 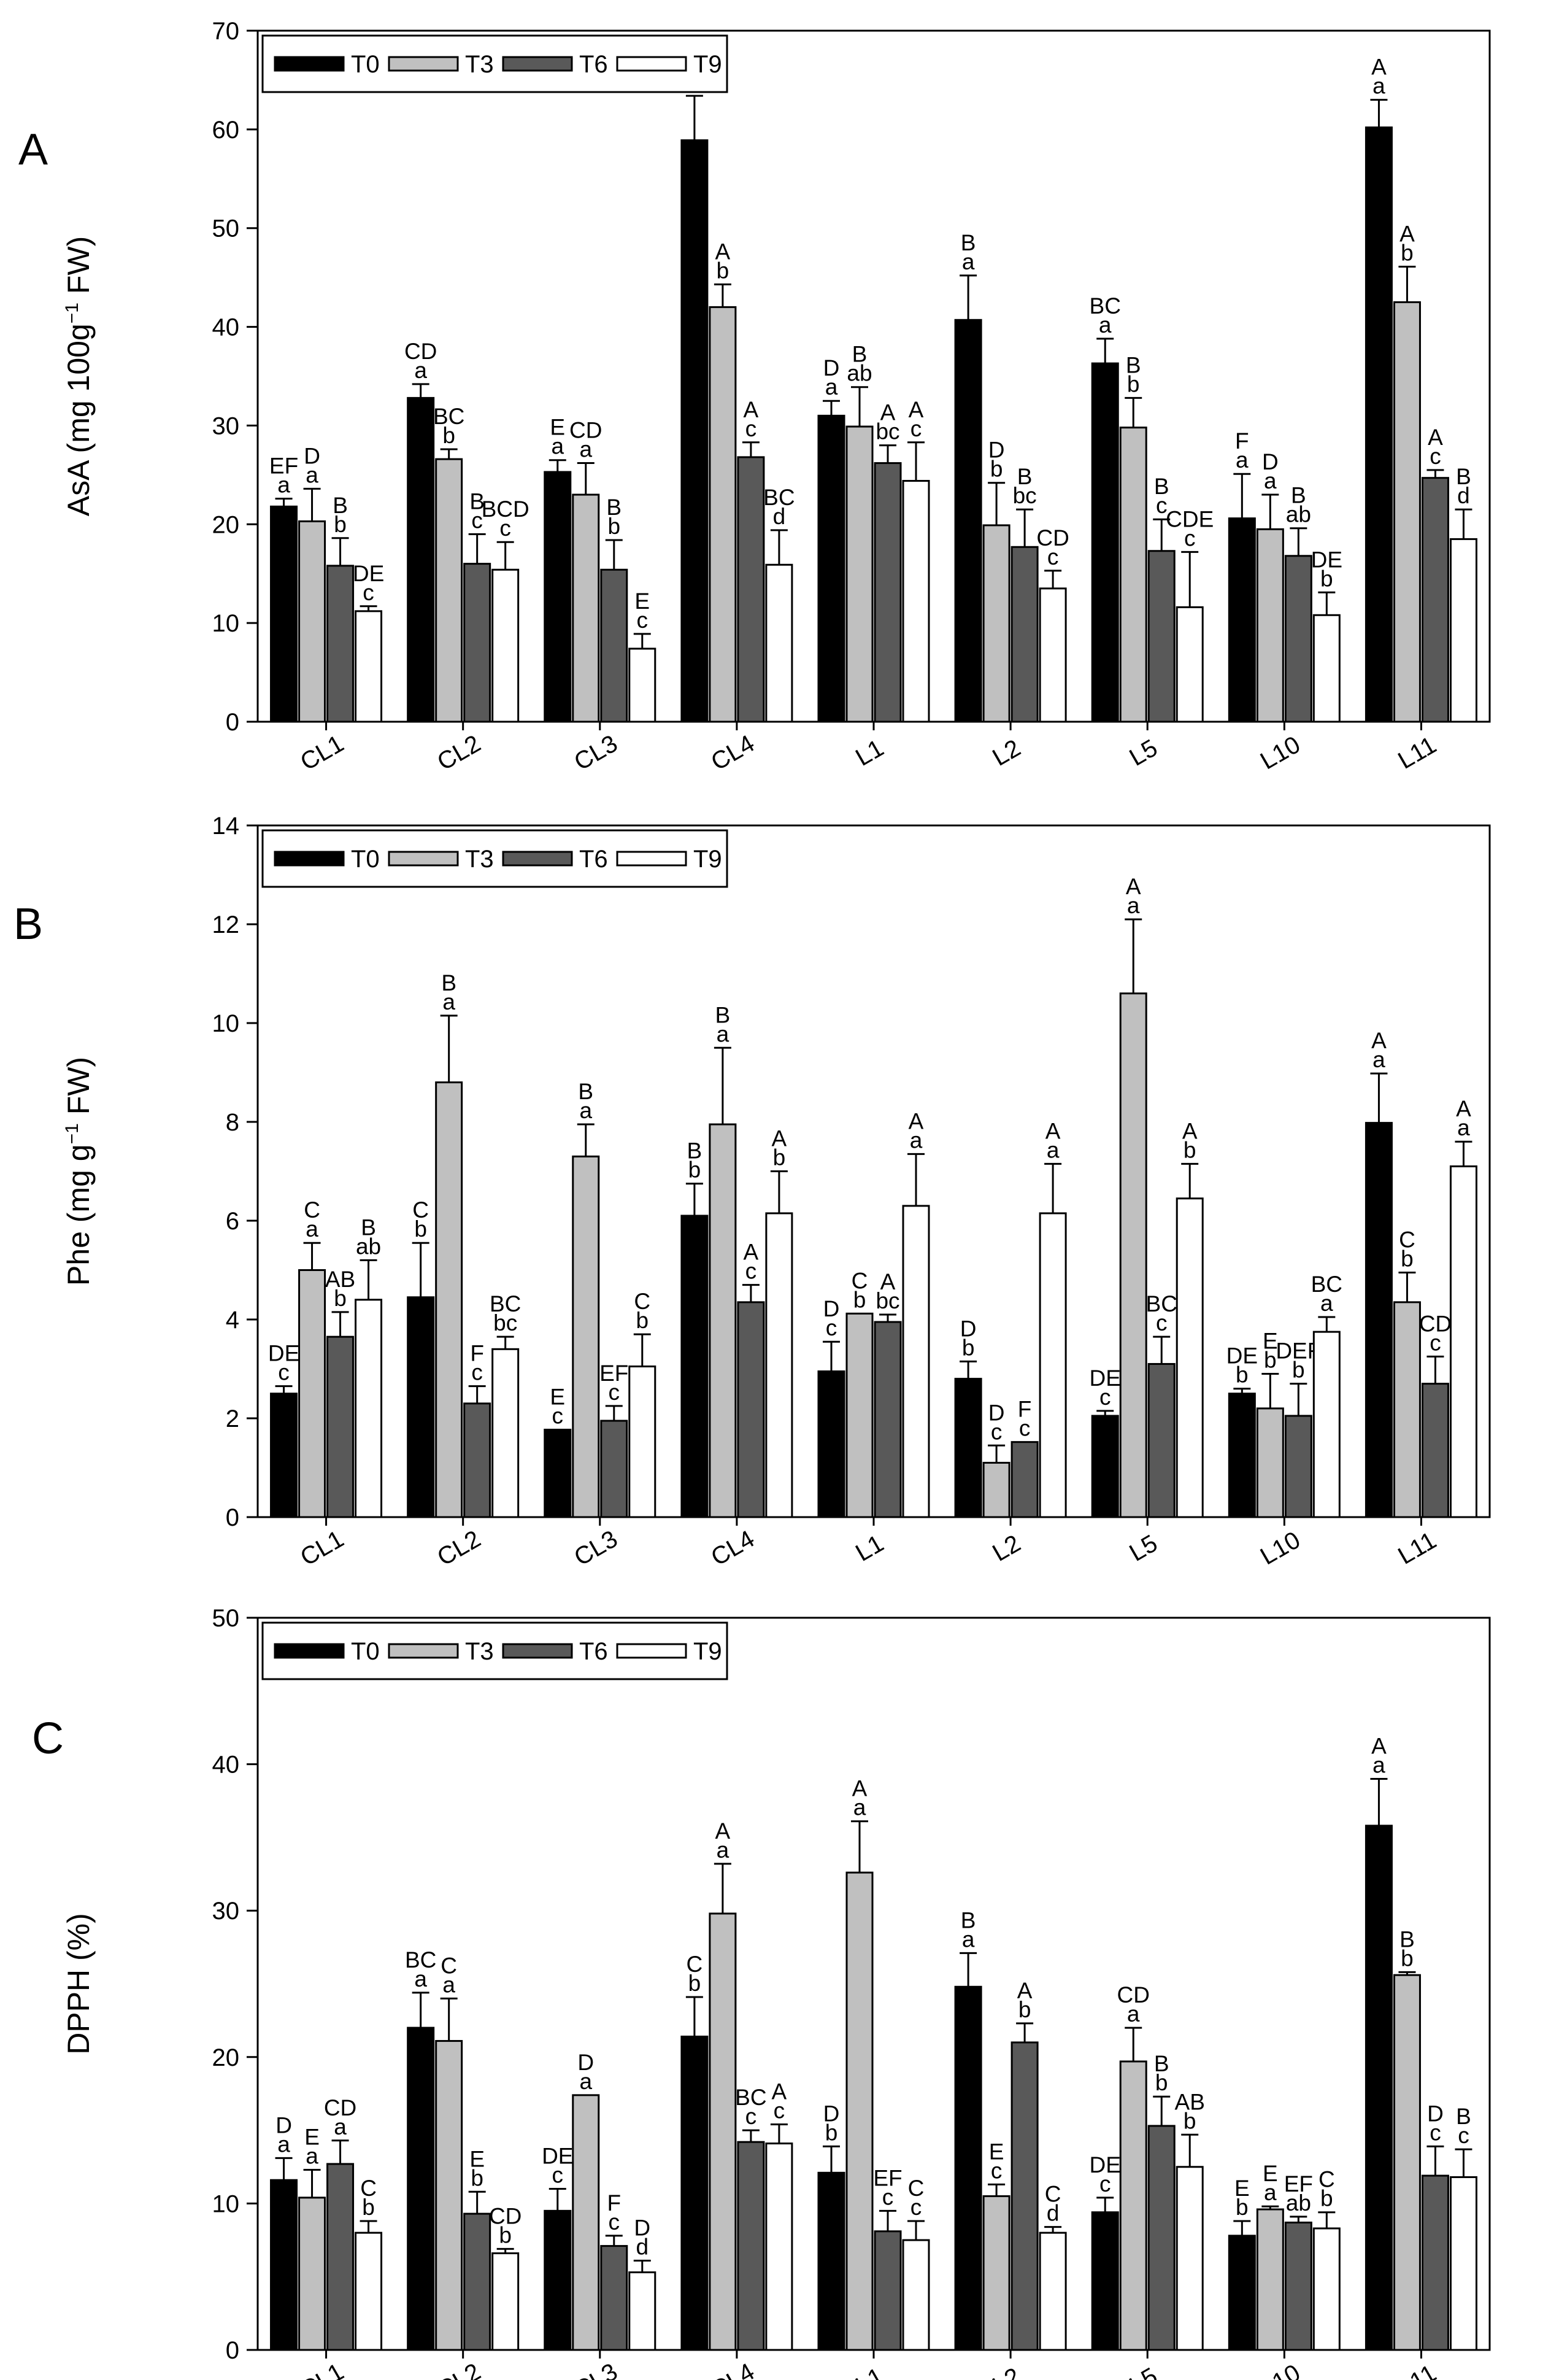 What do you see at coordinates (226, 623) in the screenshot?
I see `y-tick-label: 10` at bounding box center [226, 623].